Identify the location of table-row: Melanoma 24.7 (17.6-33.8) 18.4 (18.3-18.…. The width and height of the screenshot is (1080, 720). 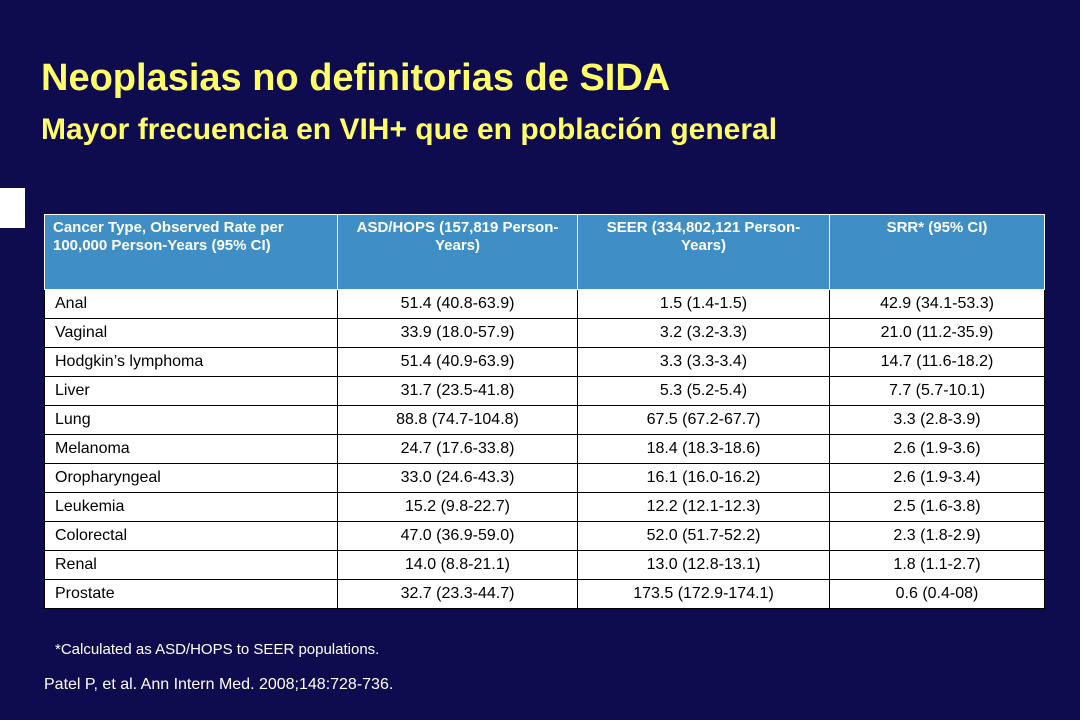
(544, 449).